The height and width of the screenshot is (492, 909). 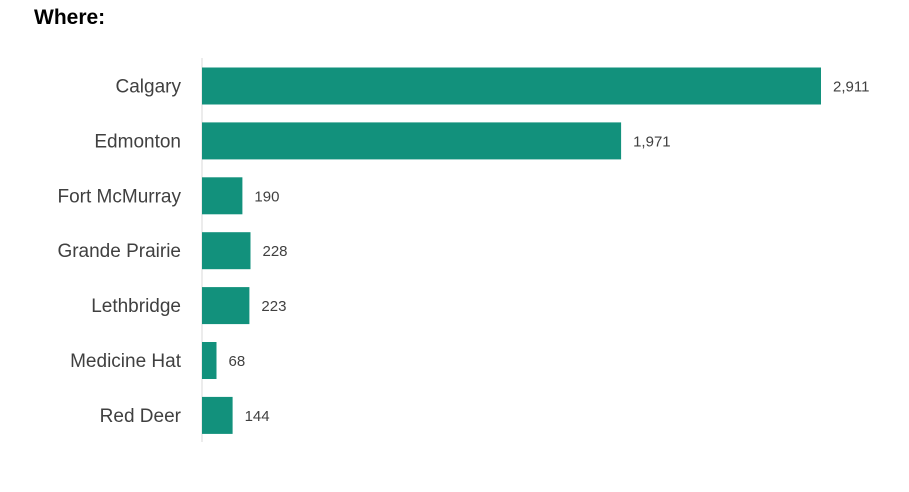 I want to click on value-label: 190, so click(x=266, y=196).